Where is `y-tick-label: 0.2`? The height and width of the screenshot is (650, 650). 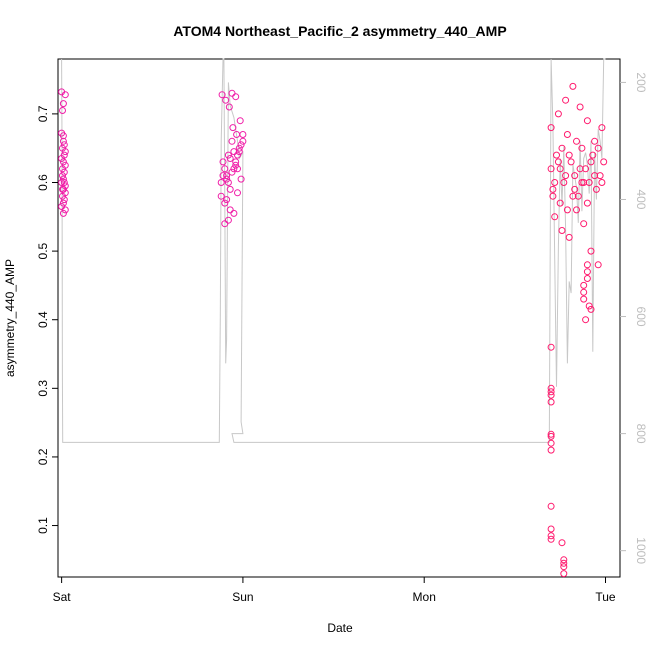 y-tick-label: 0.2 is located at coordinates (43, 456).